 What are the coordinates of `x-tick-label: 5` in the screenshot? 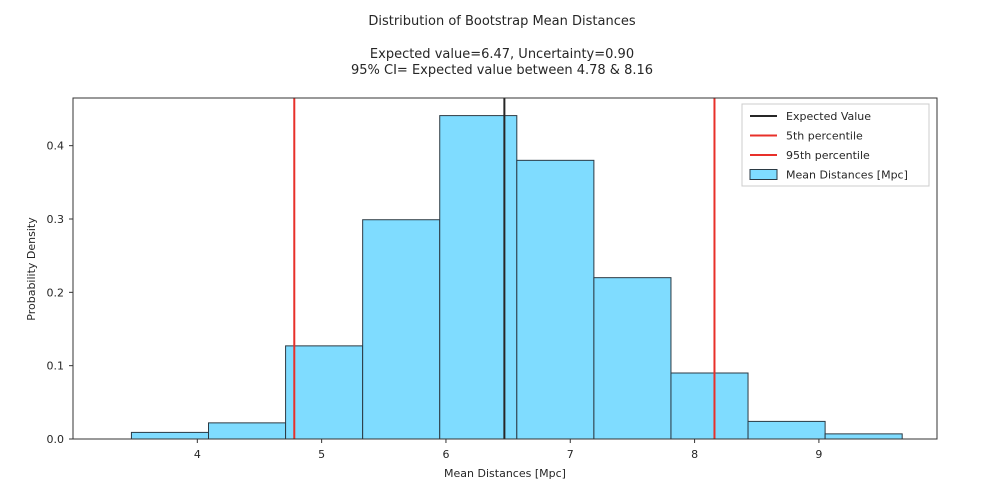 It's located at (321, 454).